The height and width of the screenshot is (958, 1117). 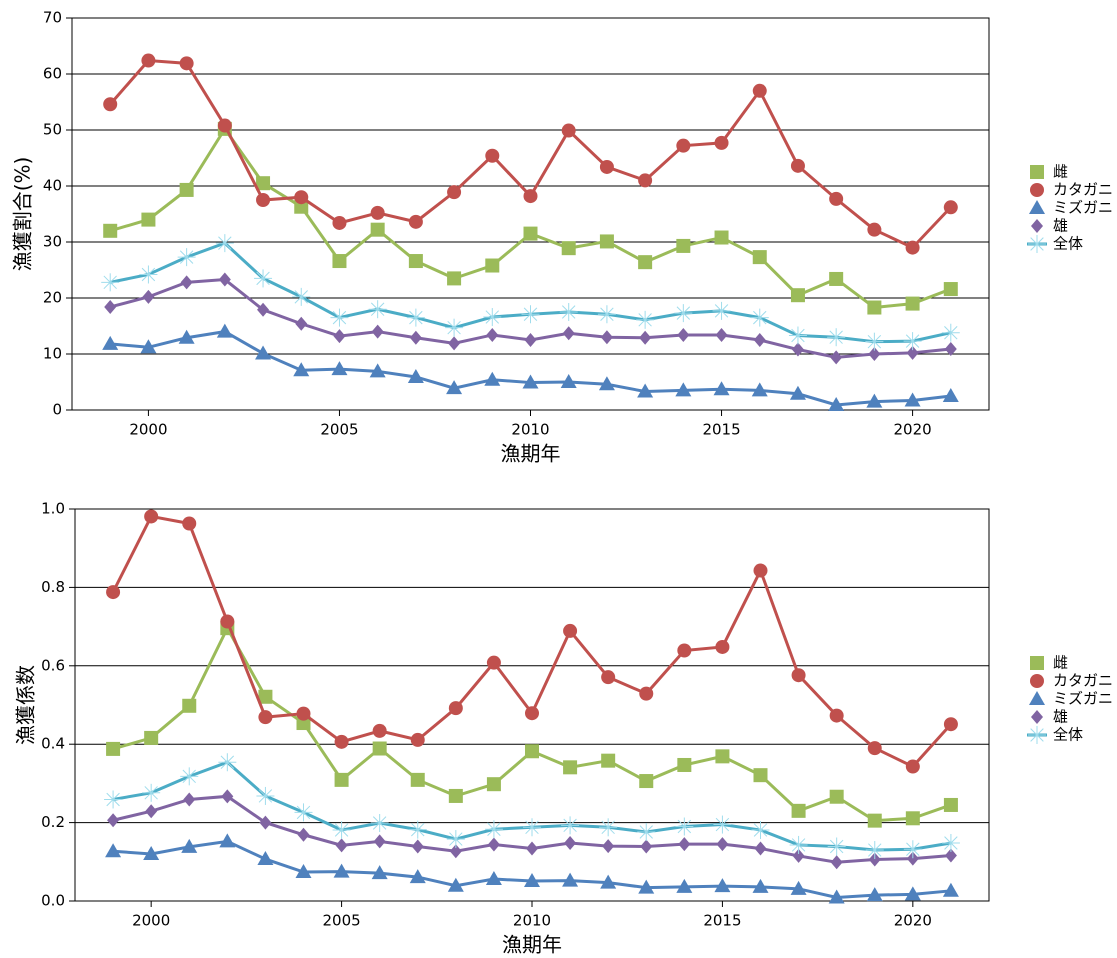 I want to click on x-tick-label: 2020, so click(x=913, y=921).